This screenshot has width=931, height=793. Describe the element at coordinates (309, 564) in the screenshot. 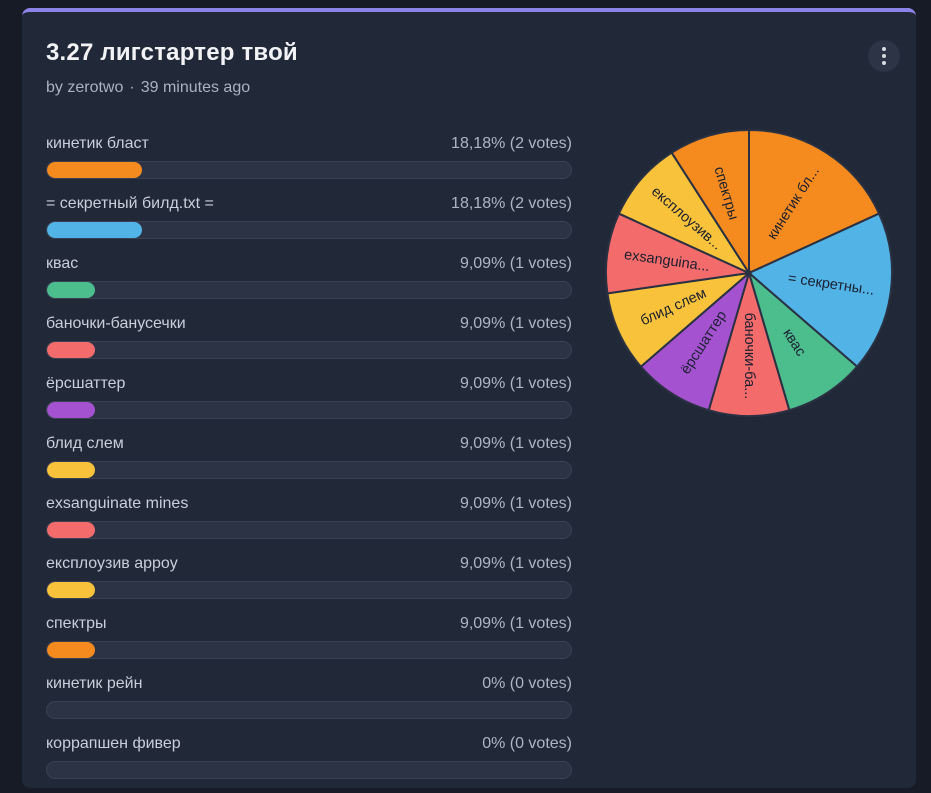

I see `poll-option-header: експлоузив аppoy 9,09% (1 votes)` at that location.